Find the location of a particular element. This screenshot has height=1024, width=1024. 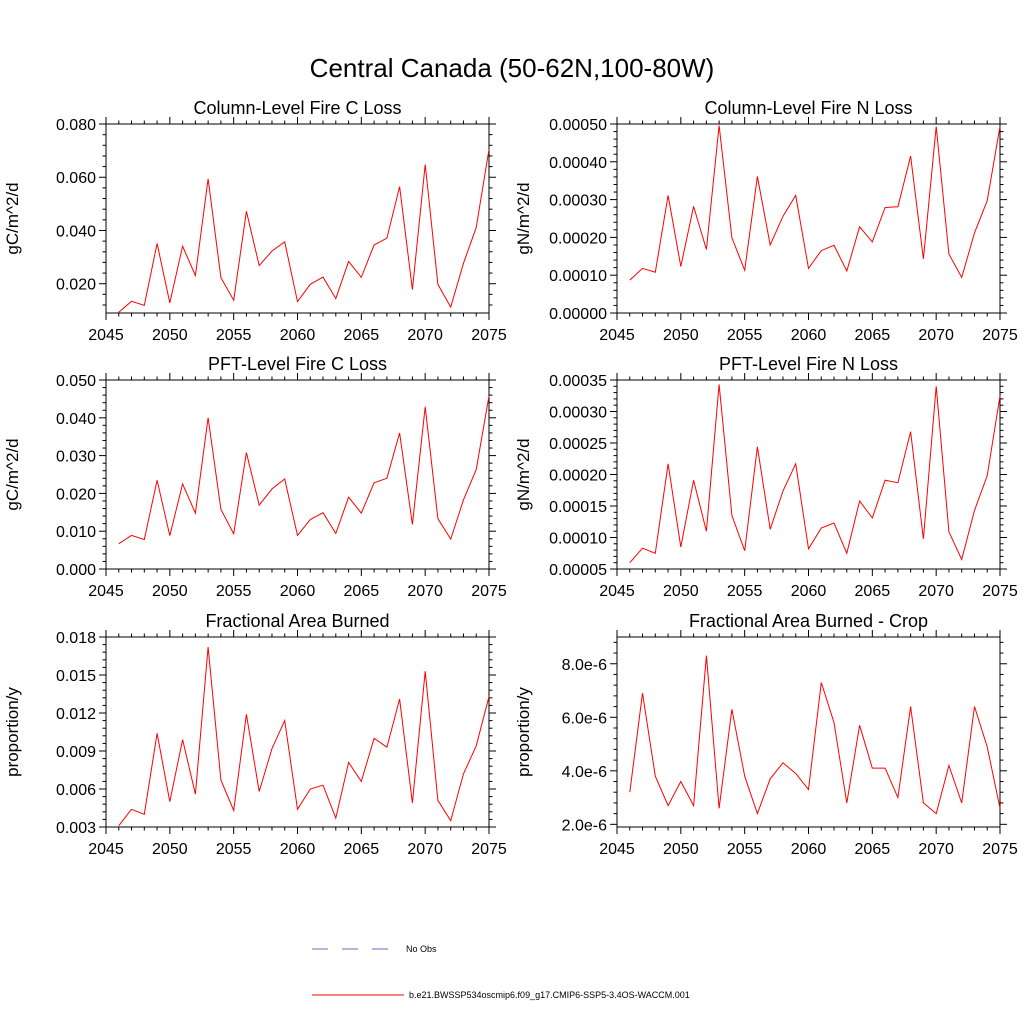

panel-title: Fractional Area Burned is located at coordinates (297, 621).